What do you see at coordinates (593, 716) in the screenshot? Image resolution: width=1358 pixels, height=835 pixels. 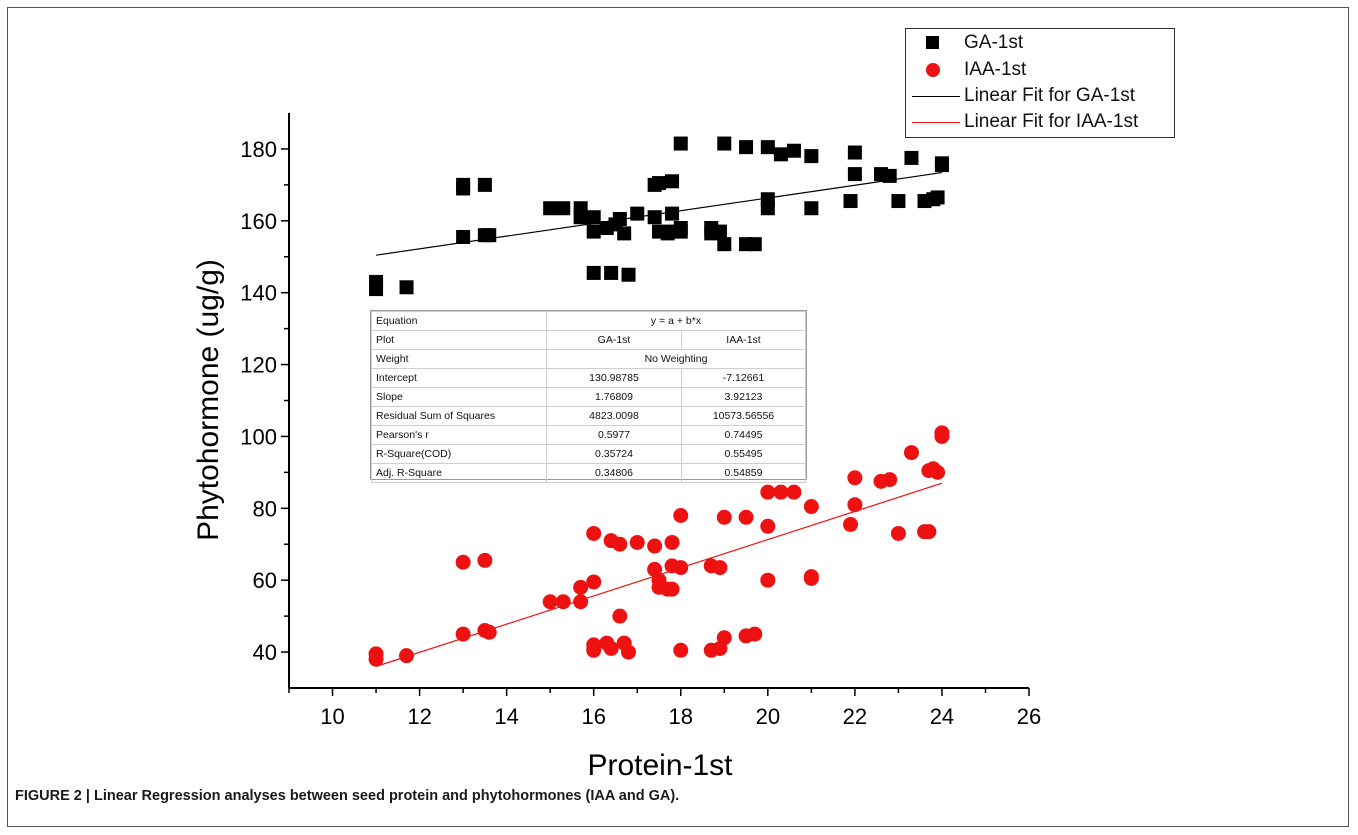 I see `x-tick-label: 16` at bounding box center [593, 716].